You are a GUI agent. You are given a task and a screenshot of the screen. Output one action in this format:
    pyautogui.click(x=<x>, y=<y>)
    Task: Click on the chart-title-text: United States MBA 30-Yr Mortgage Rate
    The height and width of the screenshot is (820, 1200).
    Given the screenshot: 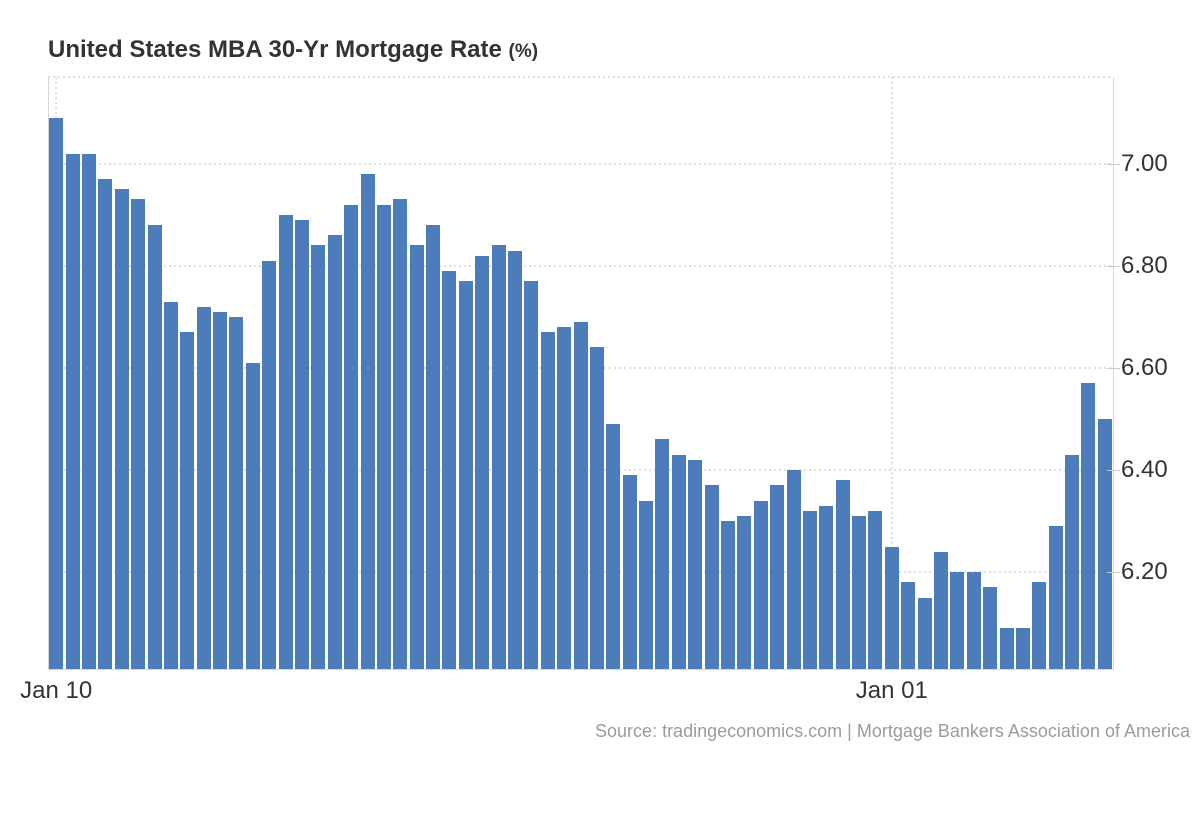 What is the action you would take?
    pyautogui.click(x=275, y=49)
    